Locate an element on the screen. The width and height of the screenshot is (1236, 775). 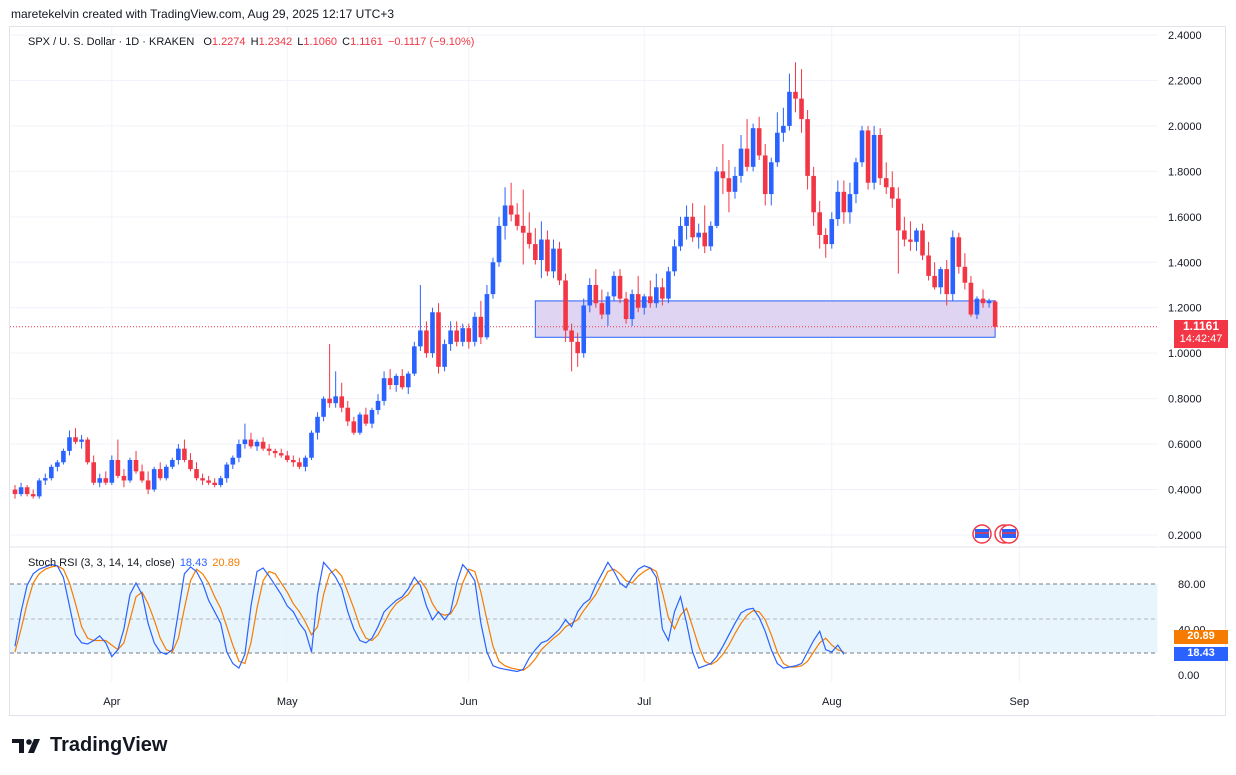
rsi-tick-label: 0.00 is located at coordinates (1188, 676).